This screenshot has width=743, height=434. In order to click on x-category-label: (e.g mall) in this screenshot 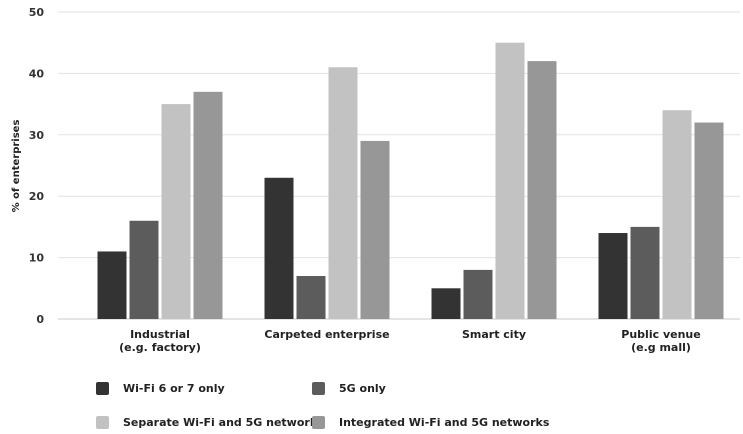, I will do `click(661, 347)`.